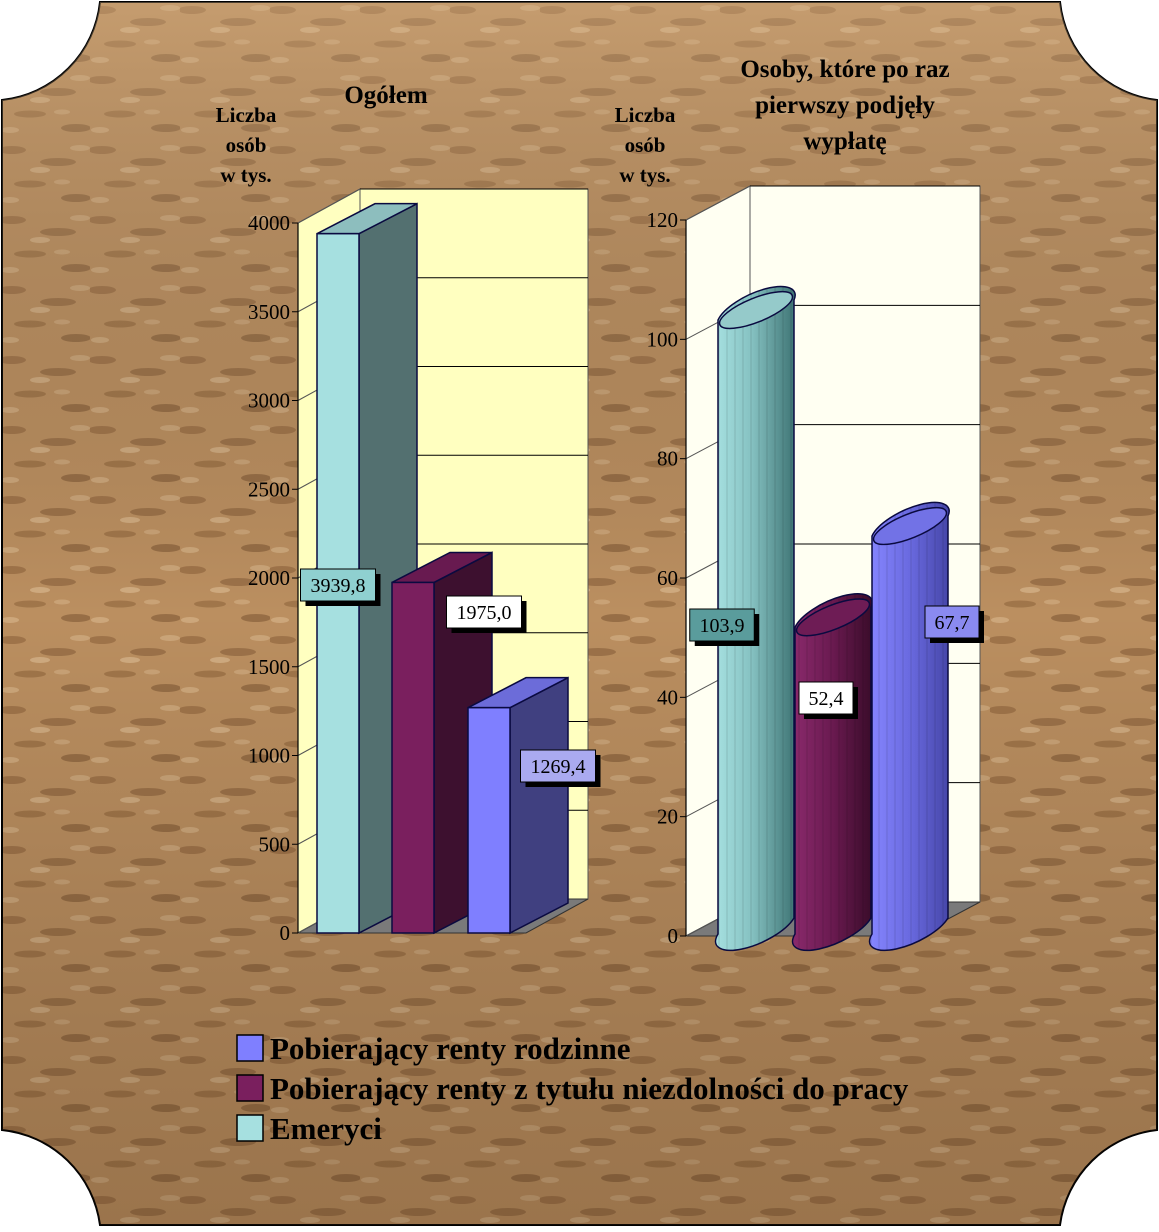 The image size is (1159, 1232). I want to click on data-label-emeryci: 103,9, so click(724, 627).